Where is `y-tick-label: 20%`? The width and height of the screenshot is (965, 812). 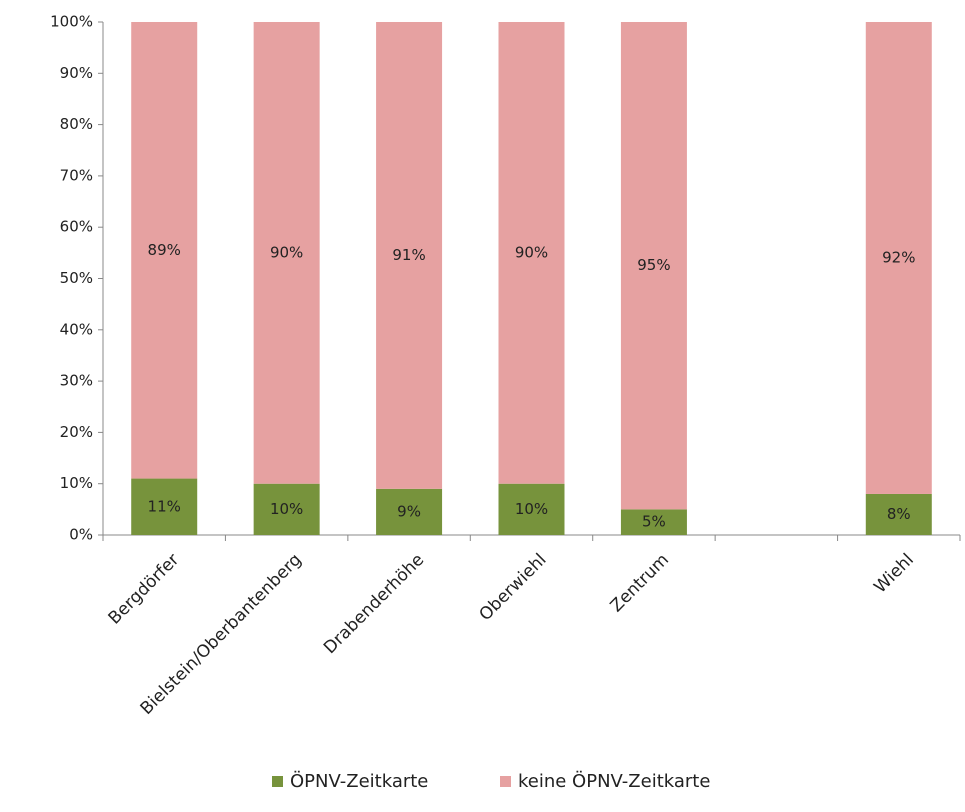
y-tick-label: 20% is located at coordinates (76, 432).